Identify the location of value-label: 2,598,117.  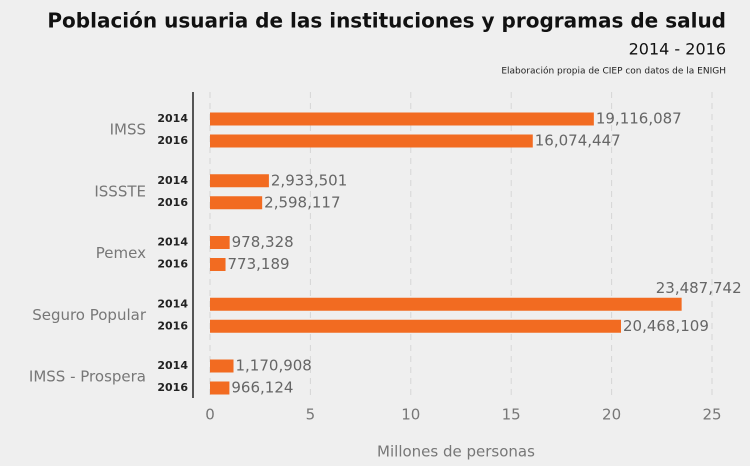
(302, 202).